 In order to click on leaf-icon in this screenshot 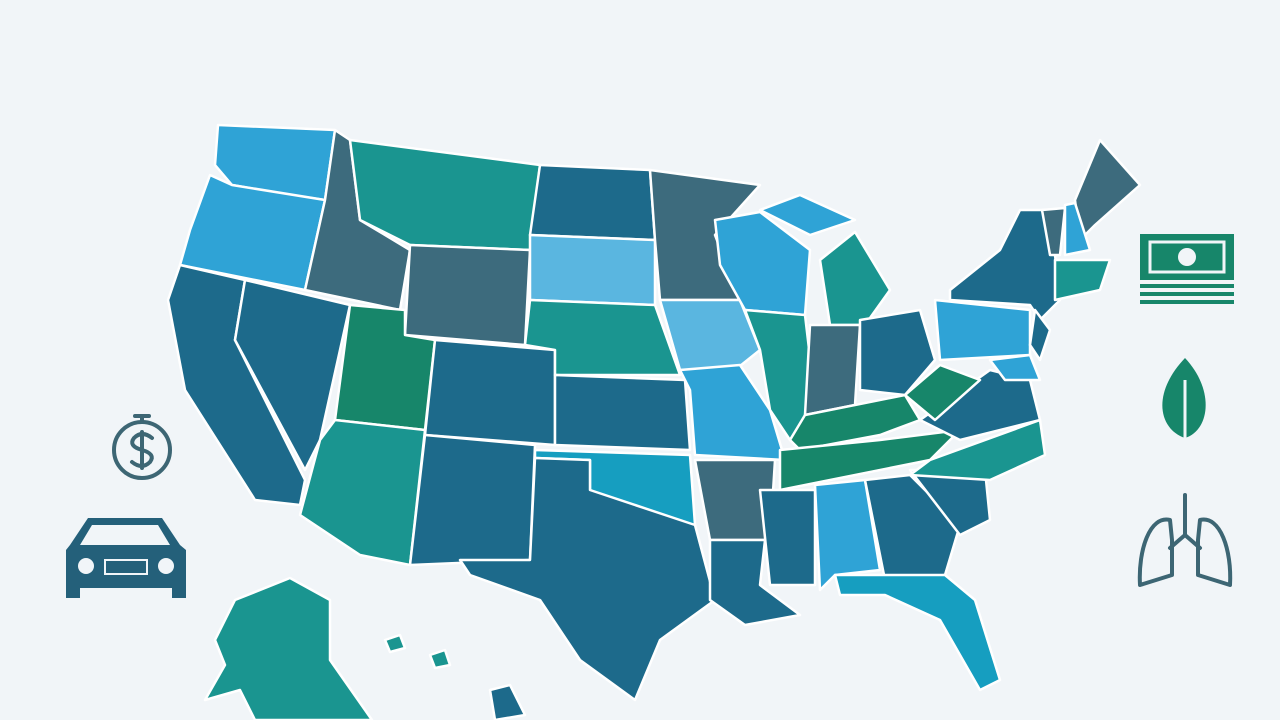, I will do `click(1184, 406)`.